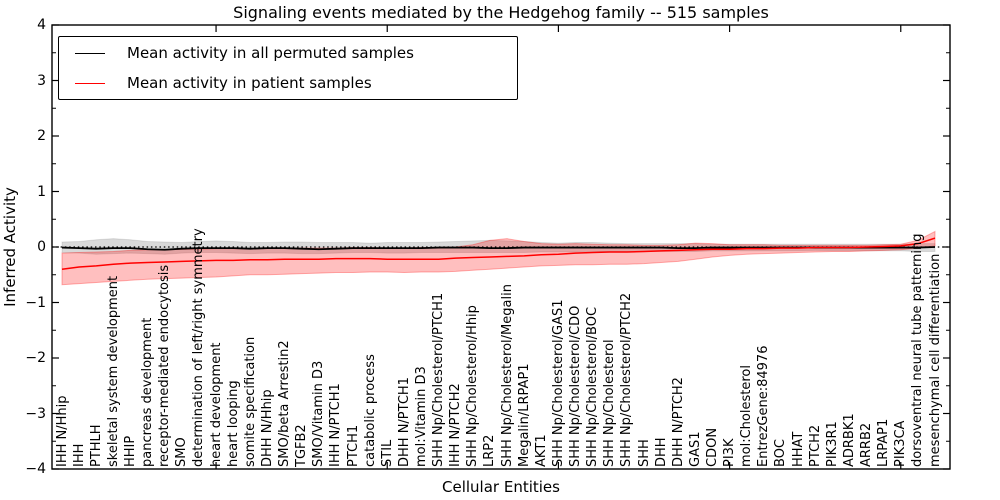 The image size is (1000, 500). I want to click on x-tick-label: heart development, so click(216, 404).